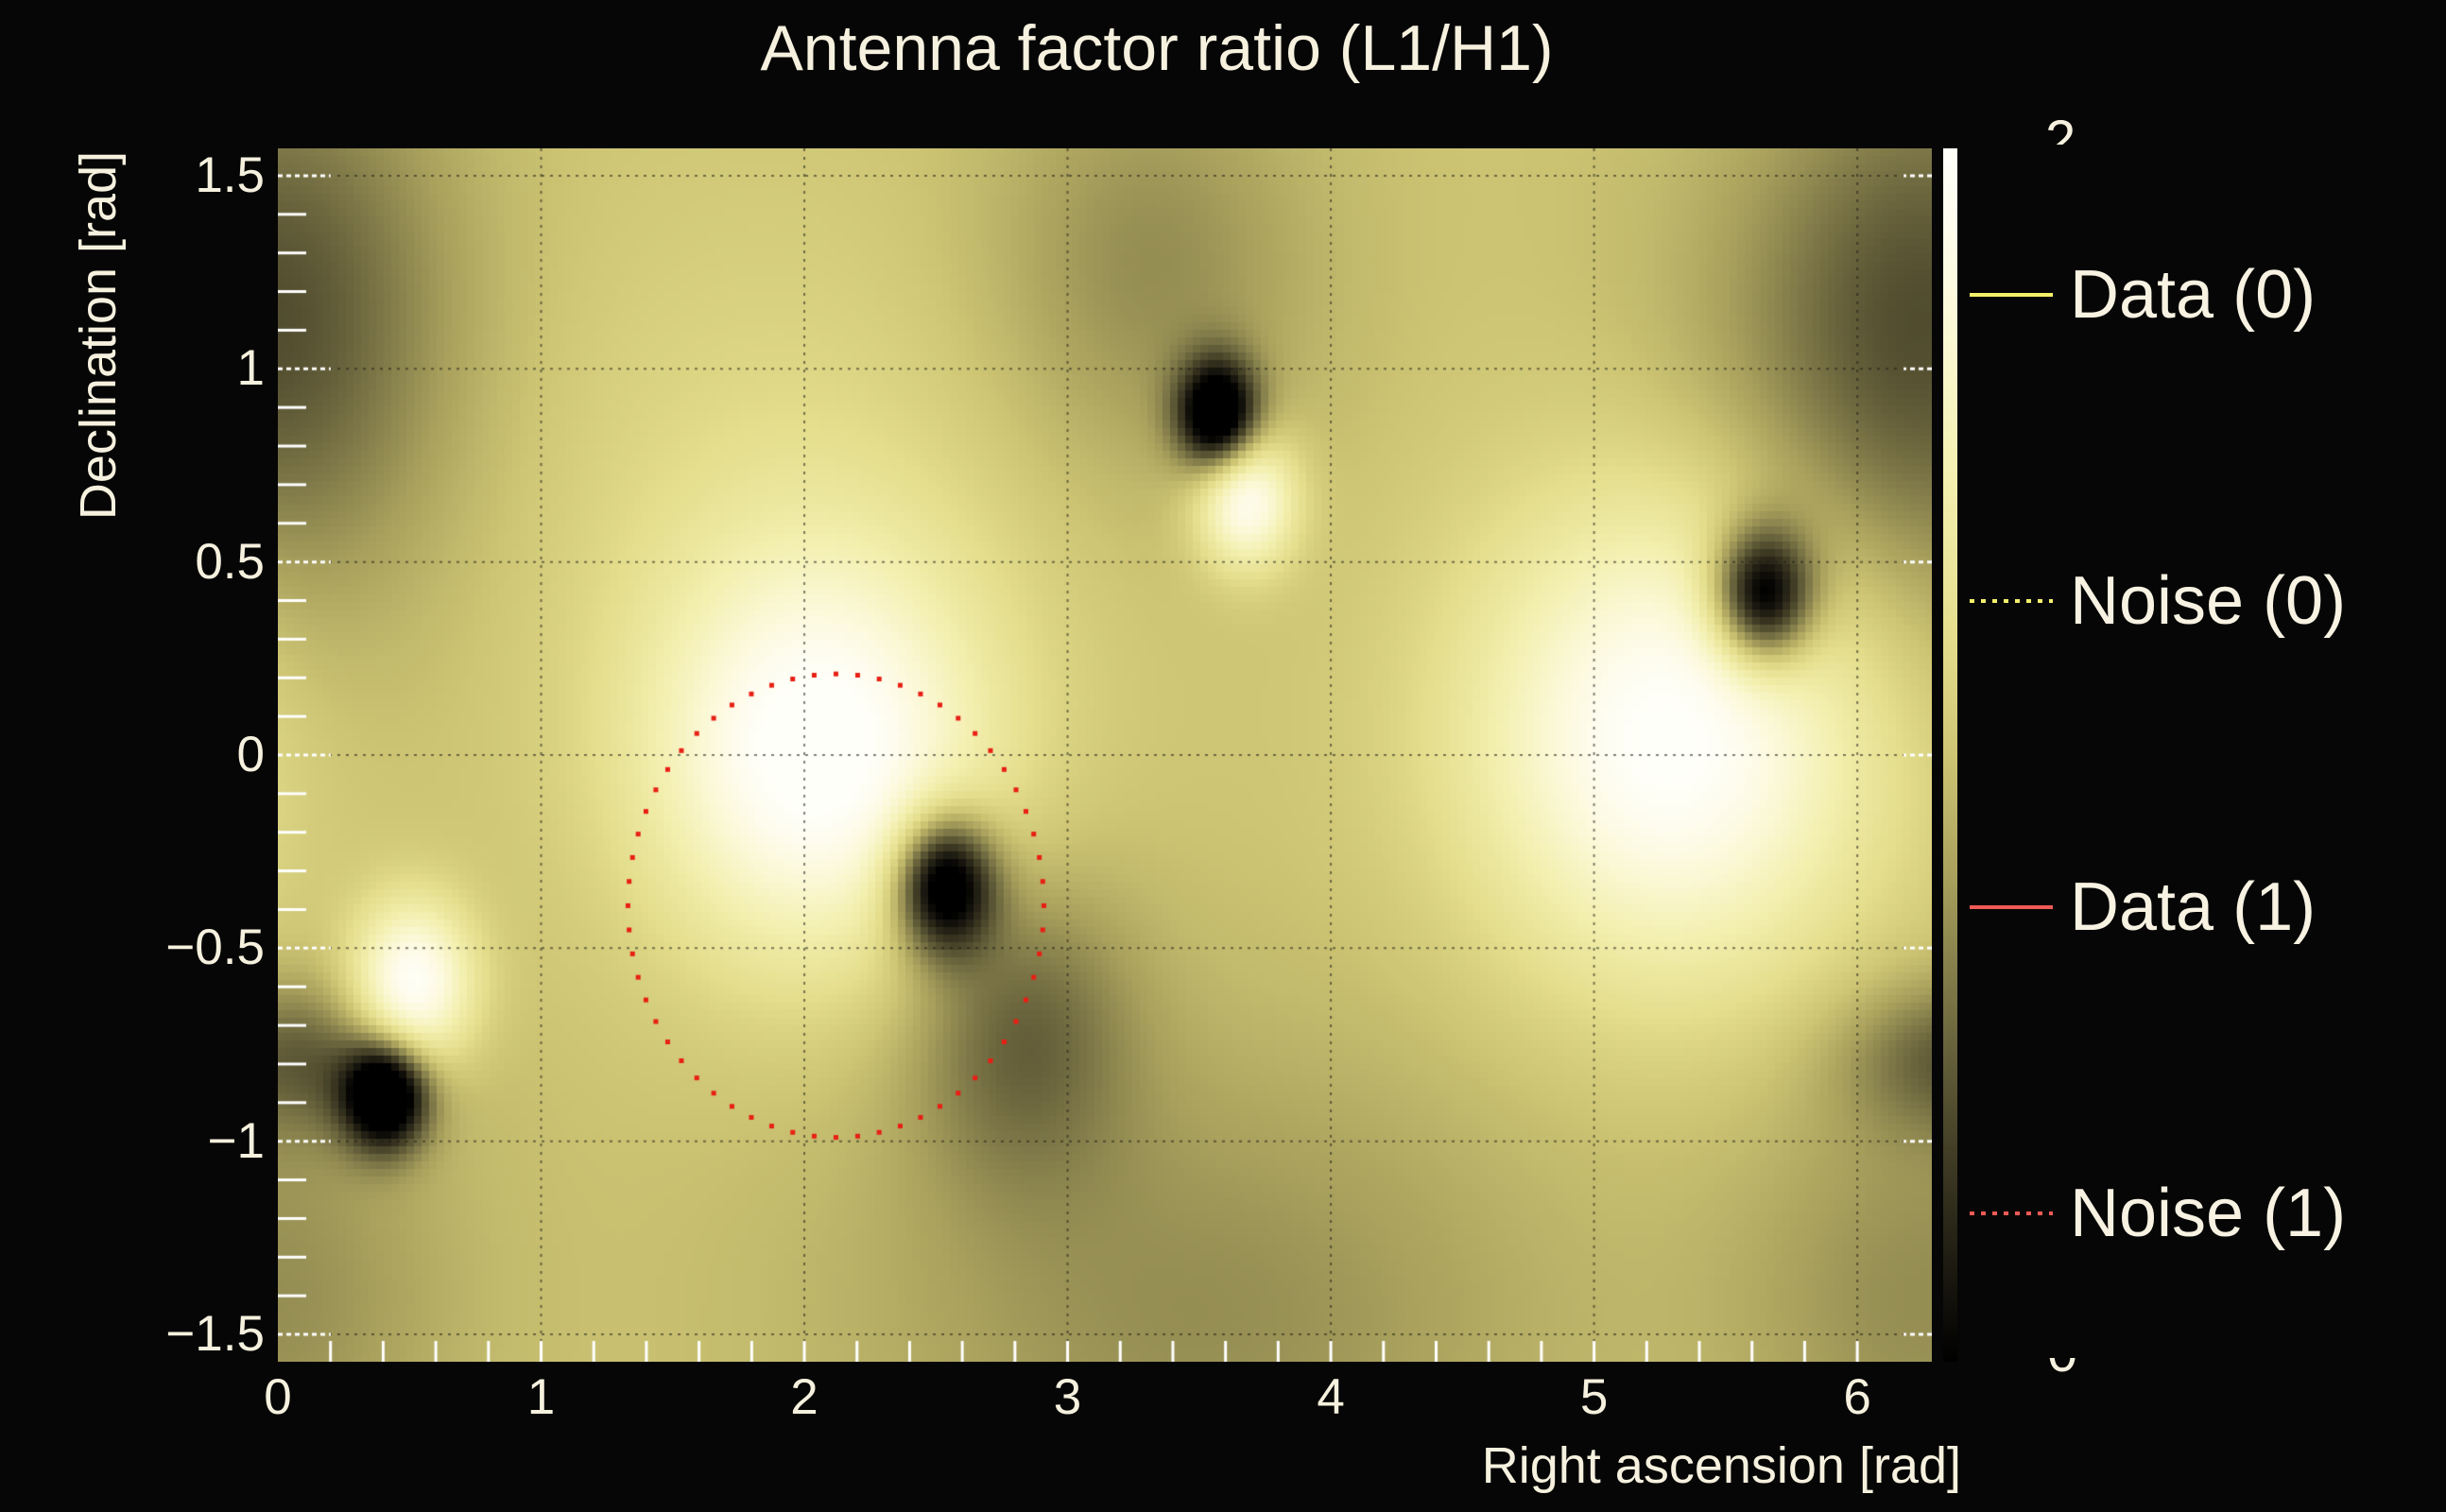 Image resolution: width=2446 pixels, height=1512 pixels. Describe the element at coordinates (236, 1140) in the screenshot. I see `y-tick-label: −1` at that location.